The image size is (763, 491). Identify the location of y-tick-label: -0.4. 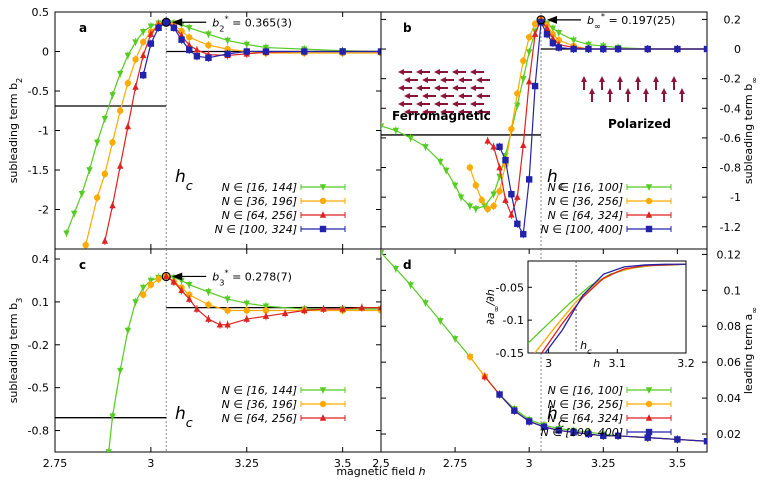
(730, 108).